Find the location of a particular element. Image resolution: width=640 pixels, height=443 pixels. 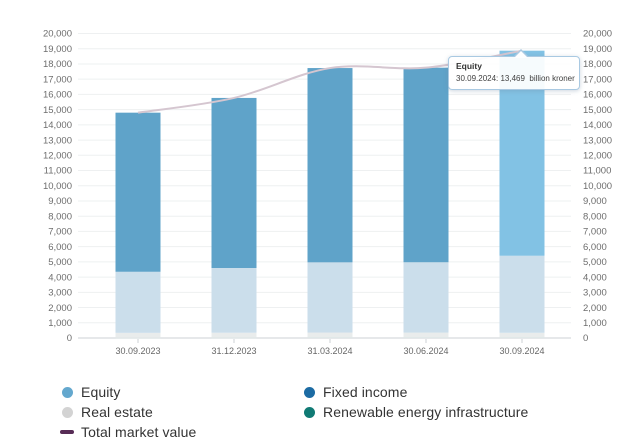

y-axis-label-left: 20,000 is located at coordinates (57, 34).